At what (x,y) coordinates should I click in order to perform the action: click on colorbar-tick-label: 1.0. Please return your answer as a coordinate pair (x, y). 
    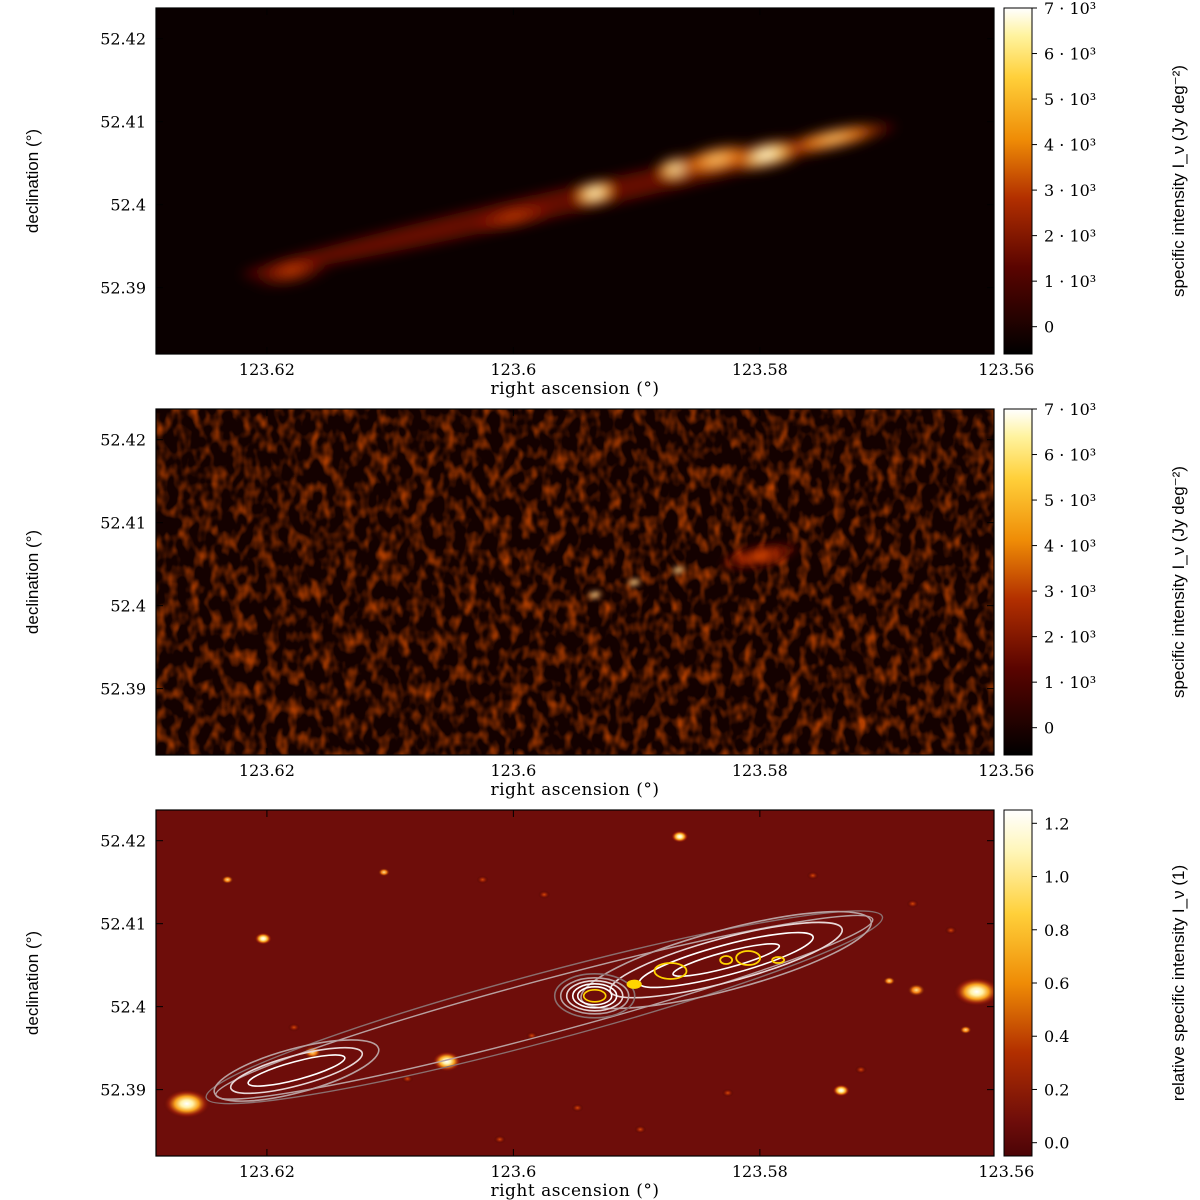
    Looking at the image, I should click on (1056, 877).